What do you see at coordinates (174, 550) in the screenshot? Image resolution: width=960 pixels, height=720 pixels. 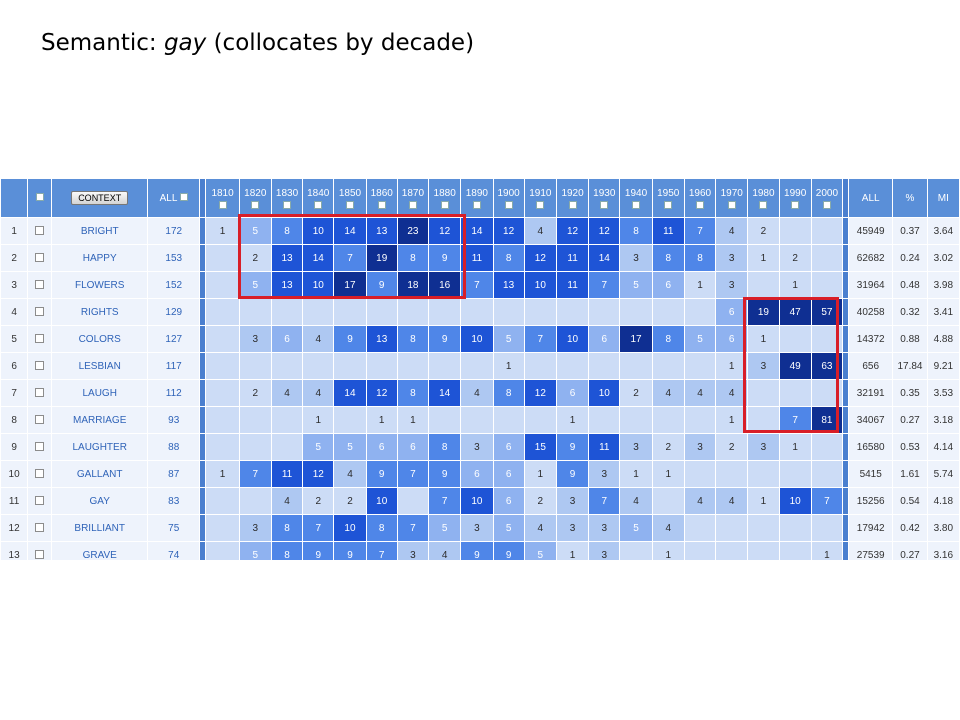 I see `row-total-link: 74` at bounding box center [174, 550].